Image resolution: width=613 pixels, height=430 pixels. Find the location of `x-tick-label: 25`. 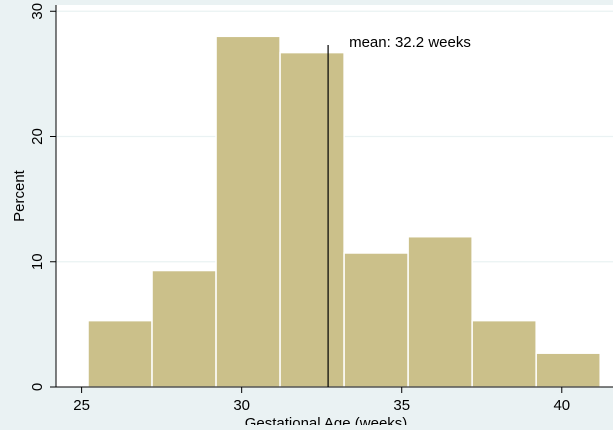

x-tick-label: 25 is located at coordinates (81, 405).